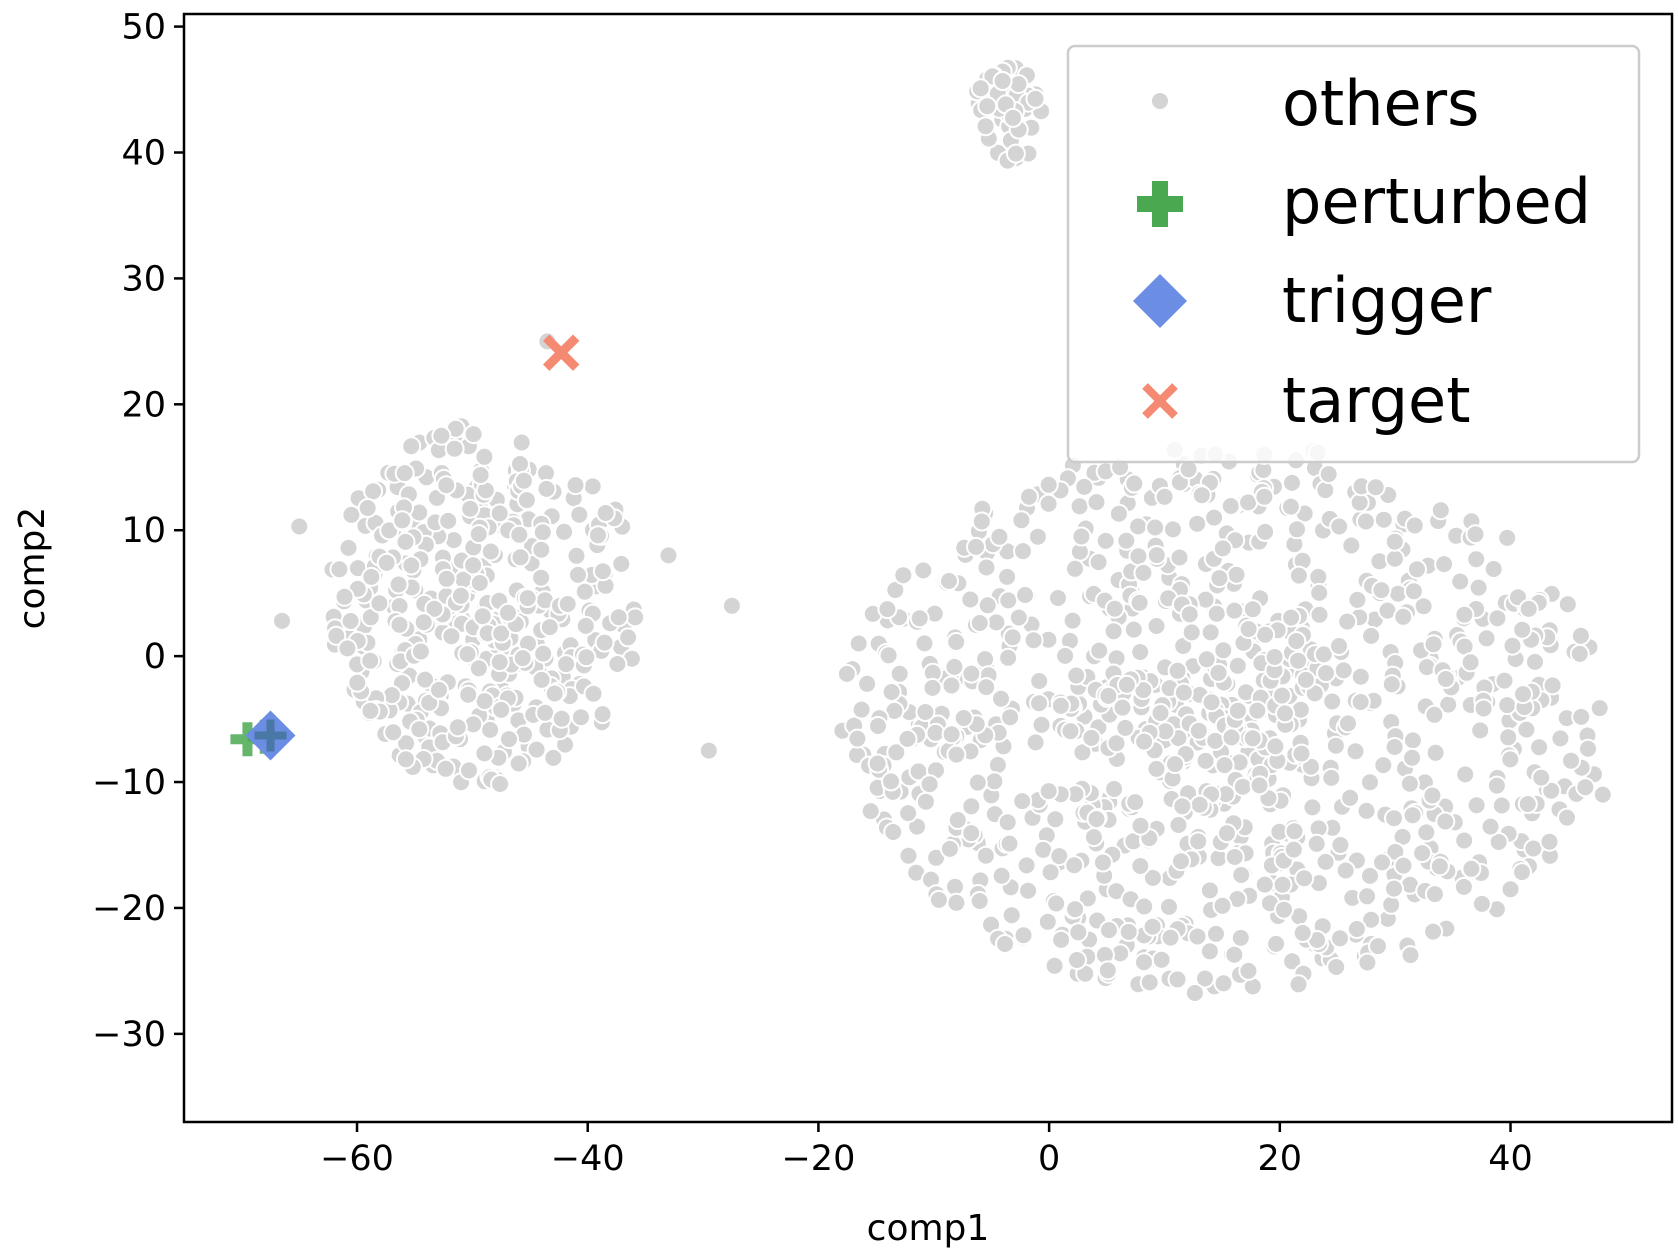  Describe the element at coordinates (1160, 101) in the screenshot. I see `legend-marker-others` at that location.